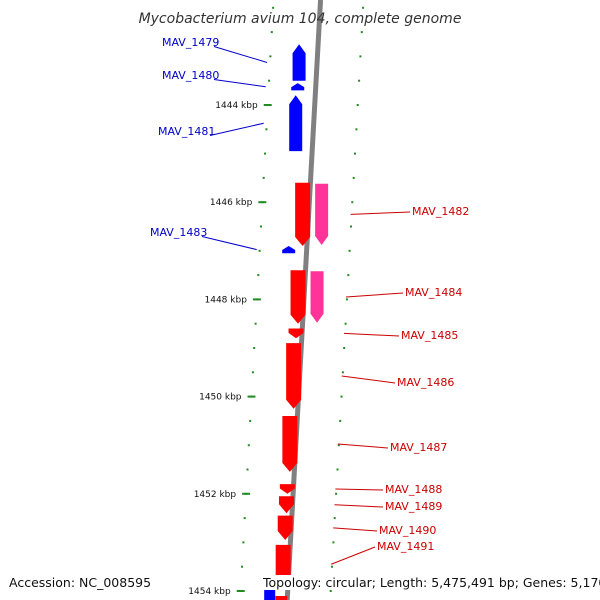 The image size is (600, 600). Describe the element at coordinates (433, 292) in the screenshot. I see `gene-label-mav-1484: MAV_1484` at that location.